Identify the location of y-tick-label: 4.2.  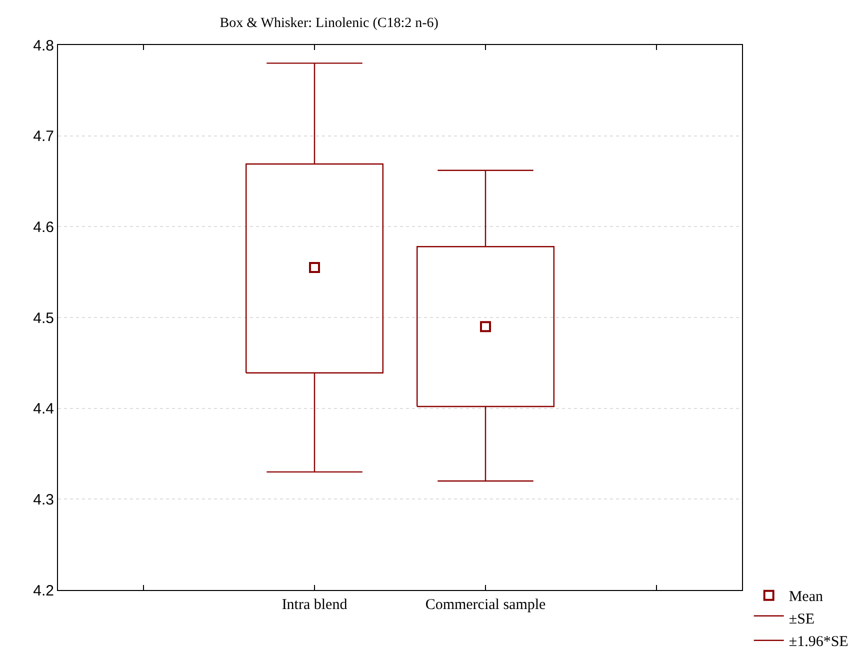
(43, 591).